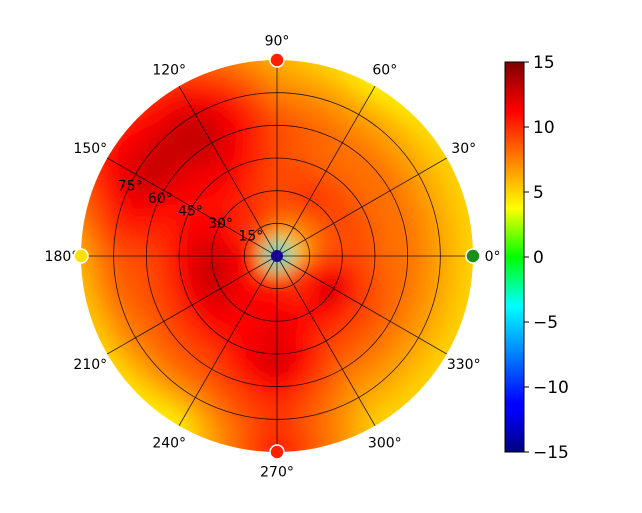  I want to click on radial-tick-label: 75°, so click(130, 186).